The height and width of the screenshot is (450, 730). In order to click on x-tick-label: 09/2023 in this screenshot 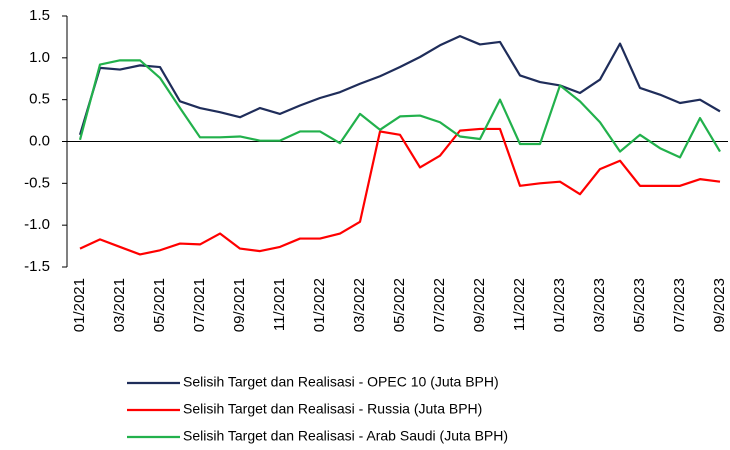, I will do `click(719, 305)`.